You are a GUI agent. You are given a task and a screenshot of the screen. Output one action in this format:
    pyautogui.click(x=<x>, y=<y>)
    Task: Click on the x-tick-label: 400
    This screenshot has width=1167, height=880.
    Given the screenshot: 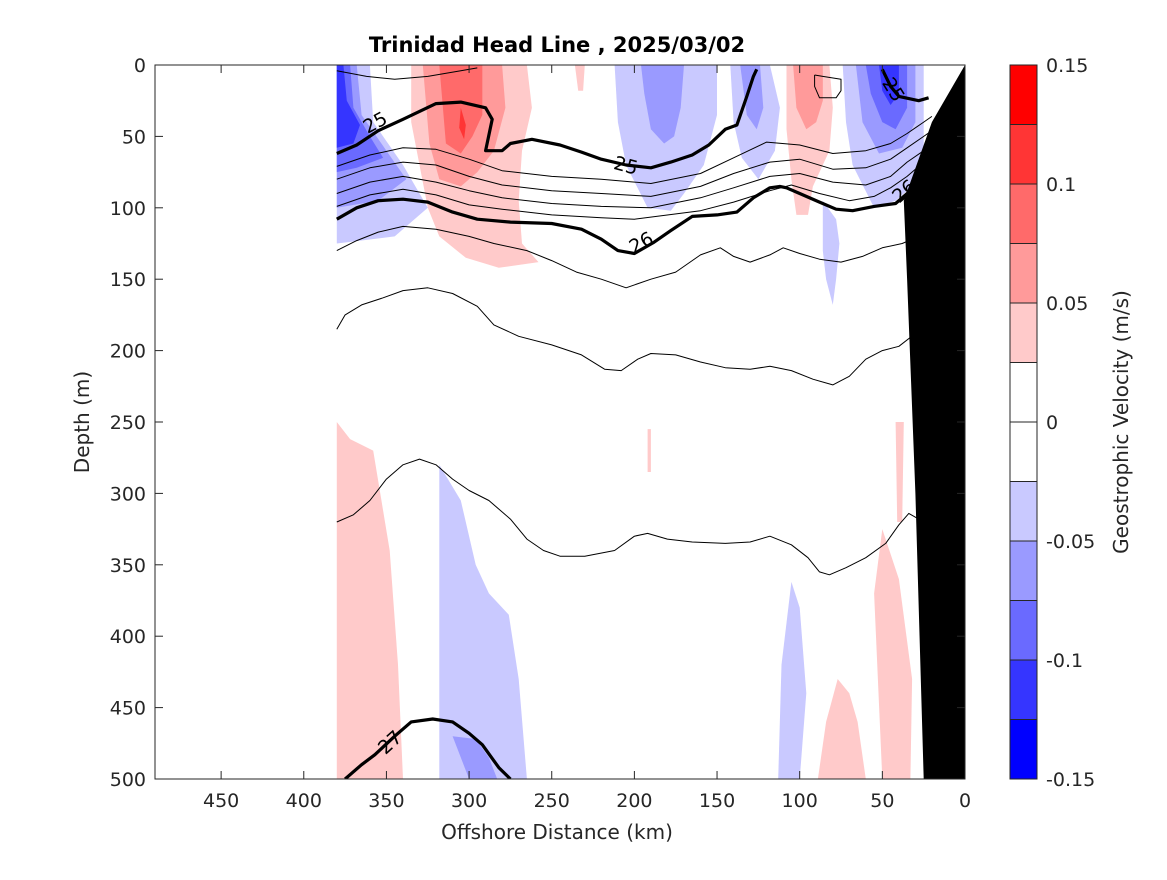 What is the action you would take?
    pyautogui.click(x=304, y=801)
    